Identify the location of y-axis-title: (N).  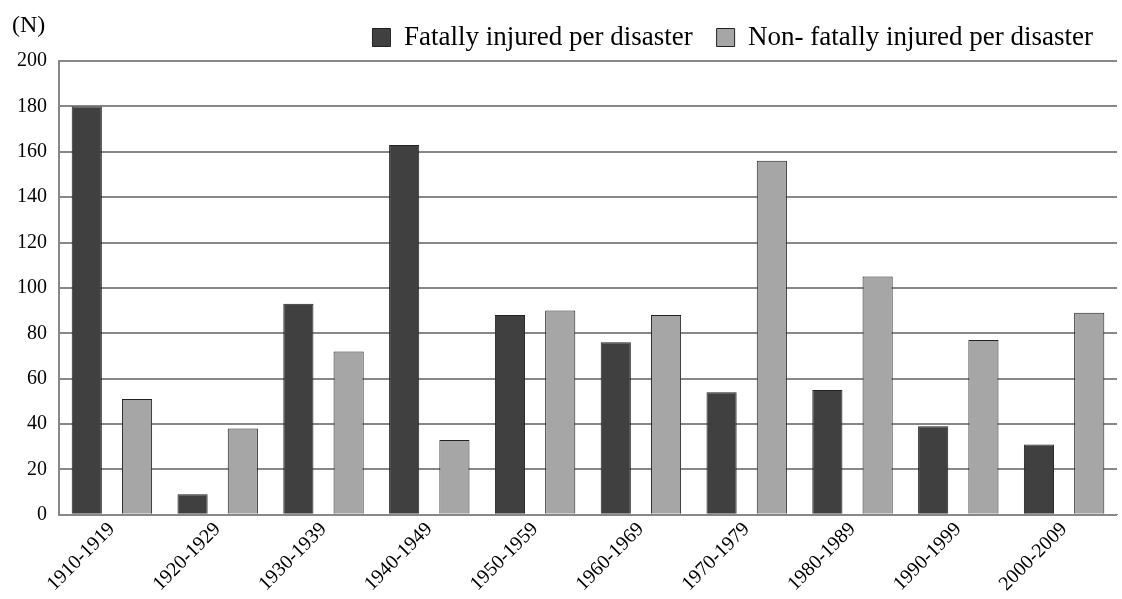
(29, 24).